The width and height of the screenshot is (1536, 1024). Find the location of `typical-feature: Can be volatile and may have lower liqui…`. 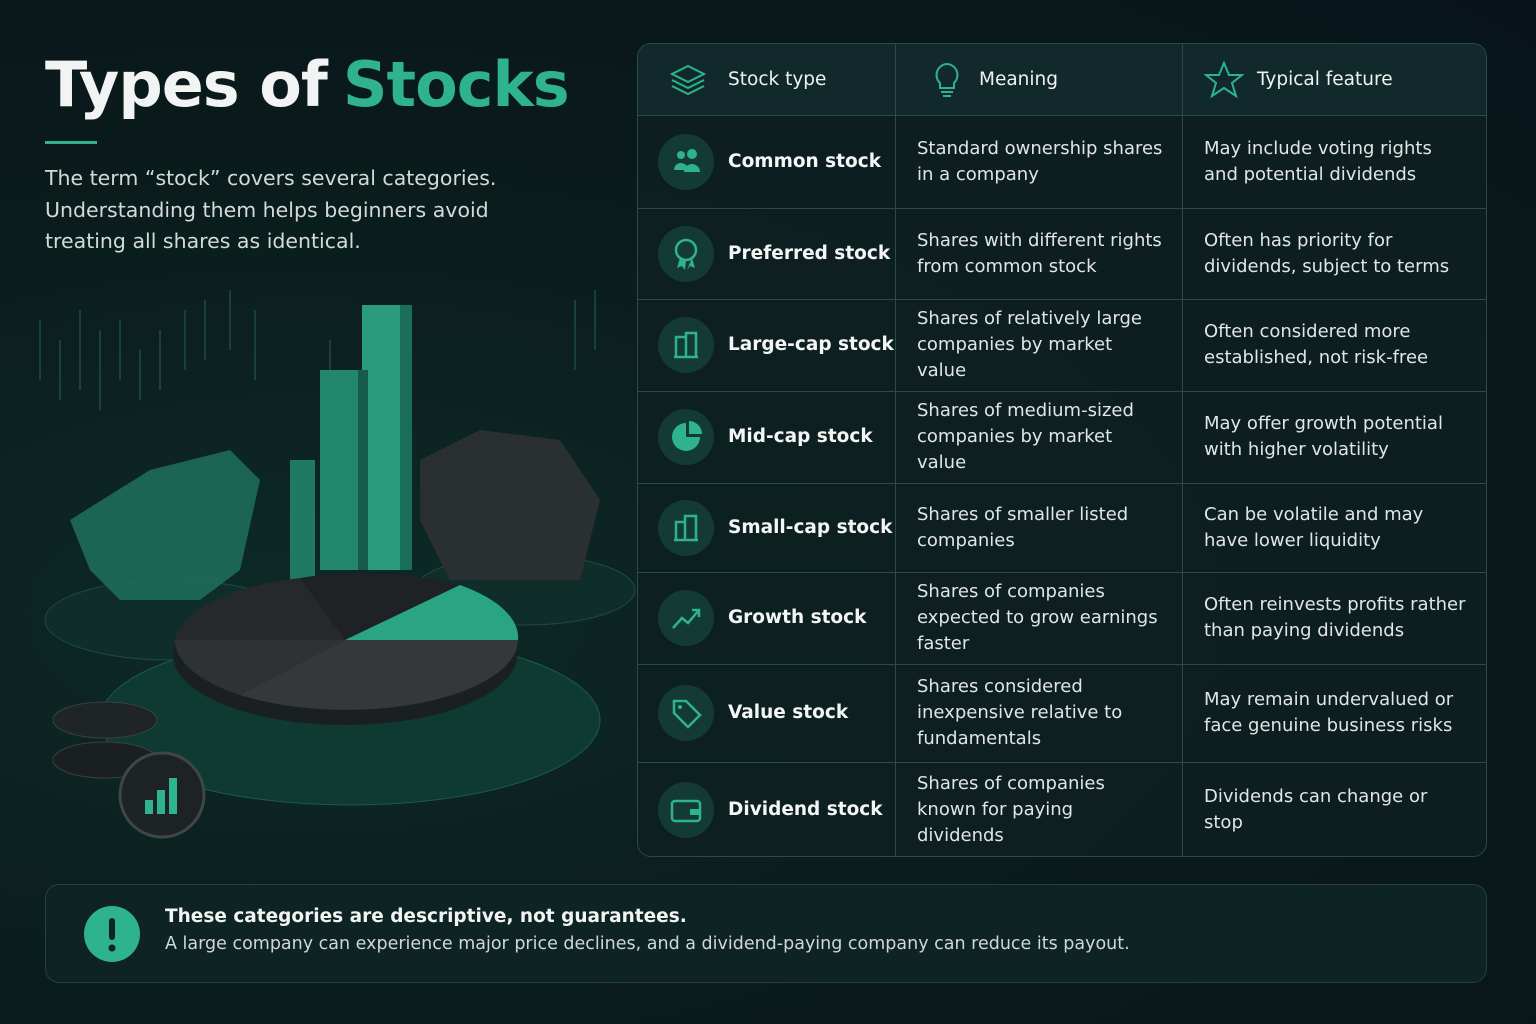

typical-feature: Can be volatile and may have lower liqui… is located at coordinates (1314, 527).